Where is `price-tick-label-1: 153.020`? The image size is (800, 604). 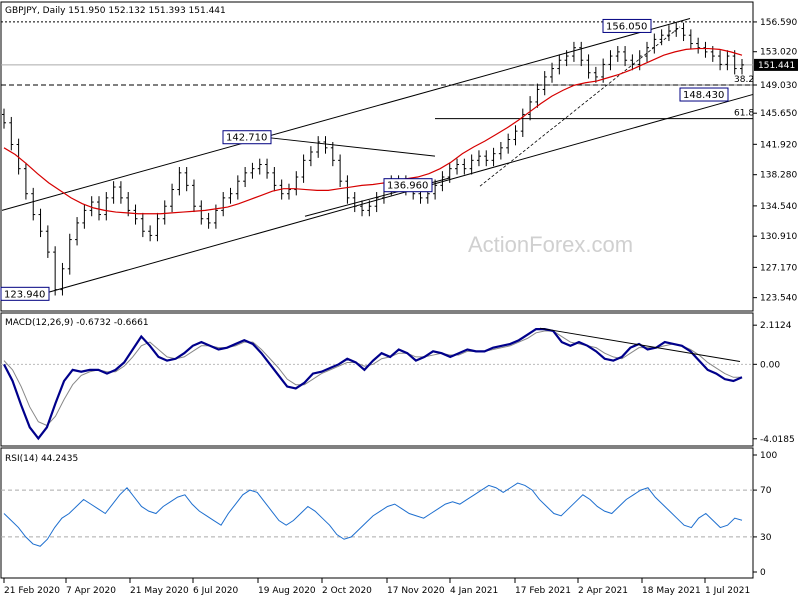 price-tick-label-1: 153.020 is located at coordinates (778, 53).